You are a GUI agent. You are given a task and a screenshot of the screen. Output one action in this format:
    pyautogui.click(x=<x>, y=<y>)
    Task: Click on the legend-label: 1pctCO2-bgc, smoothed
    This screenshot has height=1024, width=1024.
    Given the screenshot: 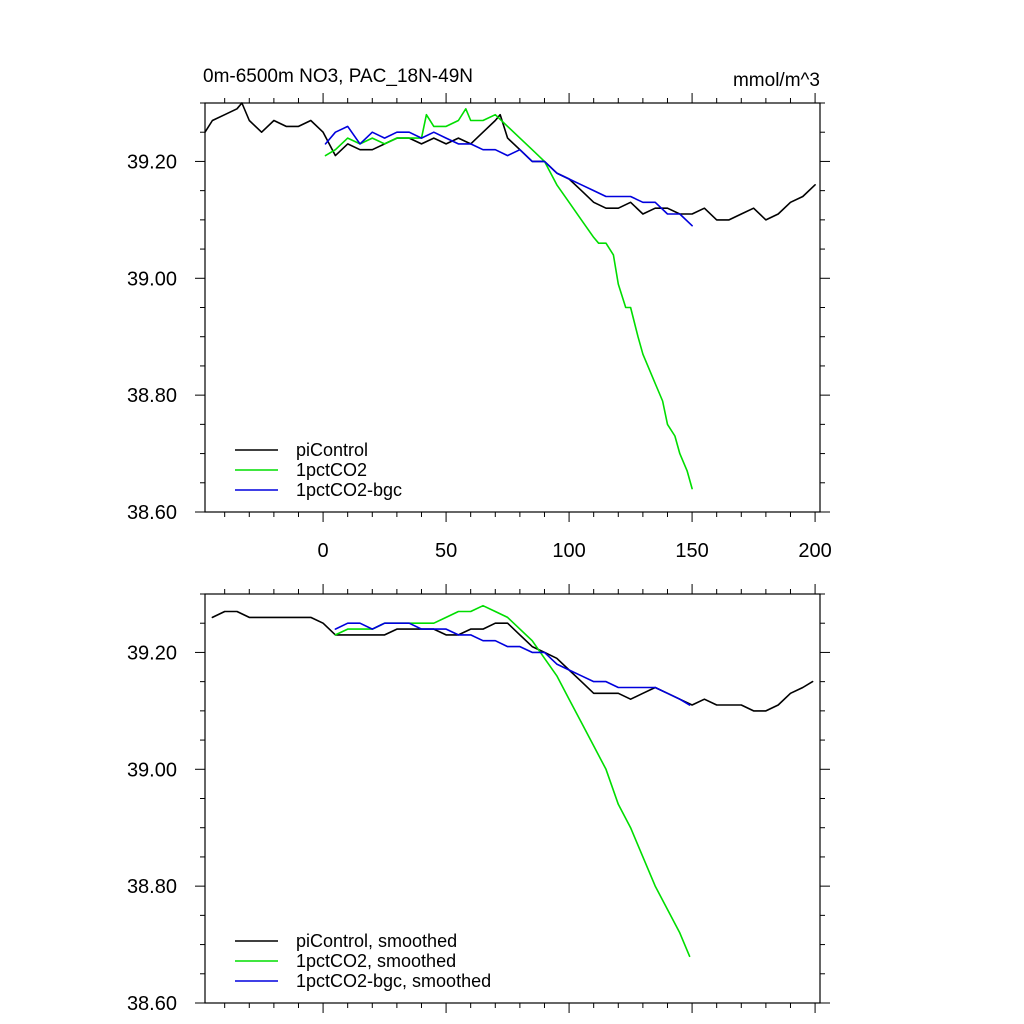 What is the action you would take?
    pyautogui.click(x=393, y=981)
    